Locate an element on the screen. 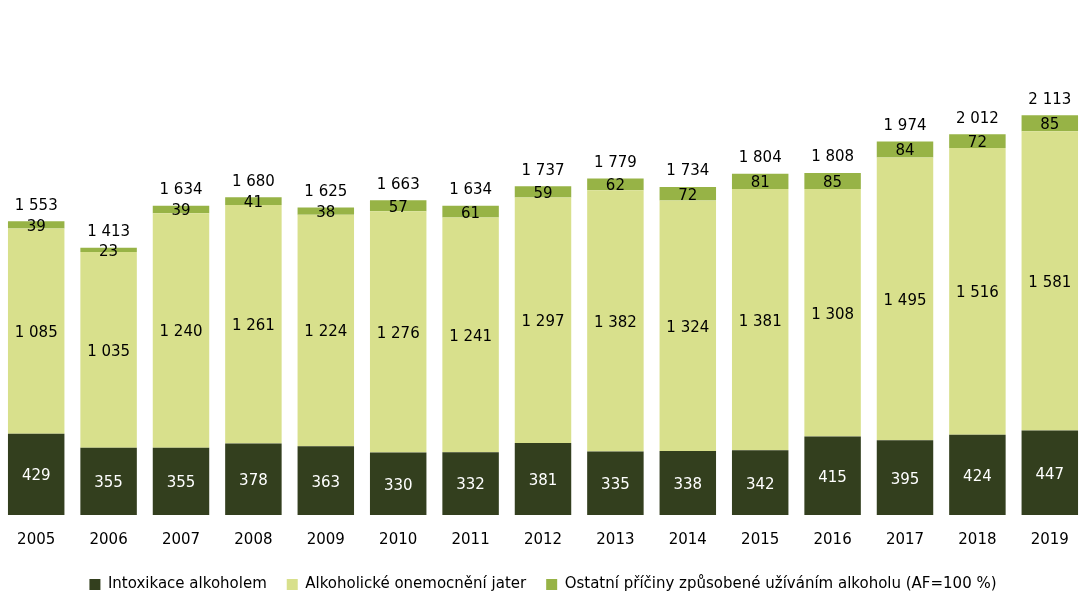  data-label: 342 is located at coordinates (760, 483).